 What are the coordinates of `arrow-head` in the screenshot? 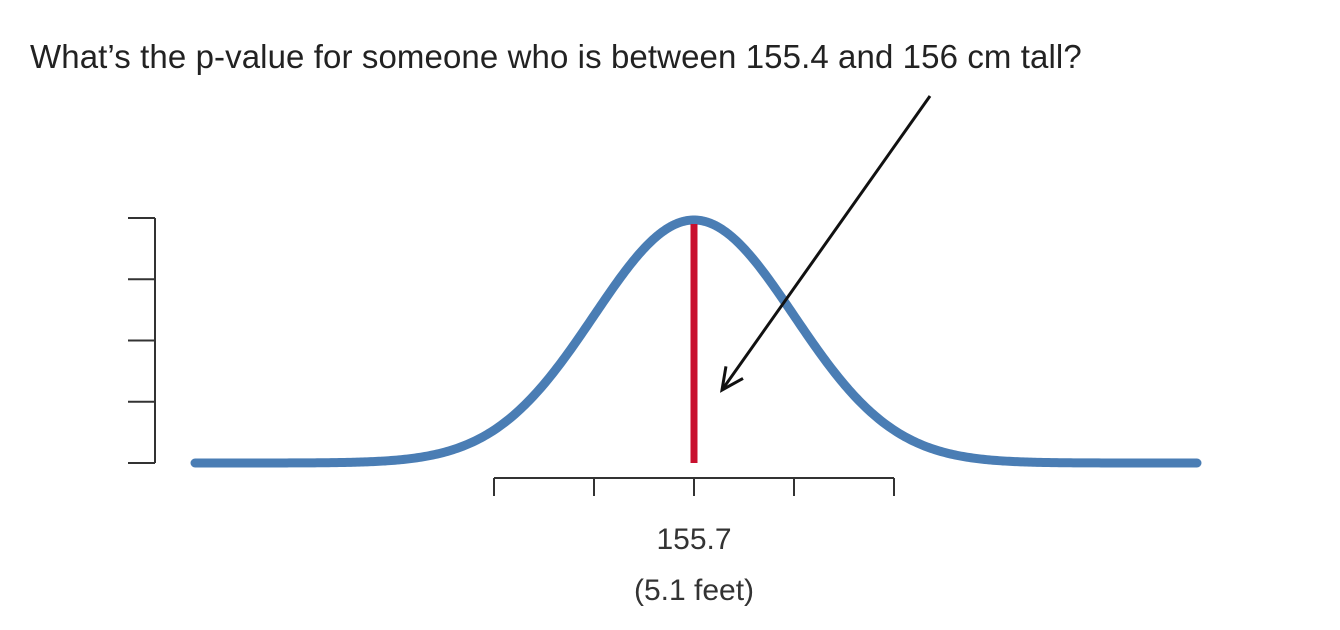 It's located at (732, 379).